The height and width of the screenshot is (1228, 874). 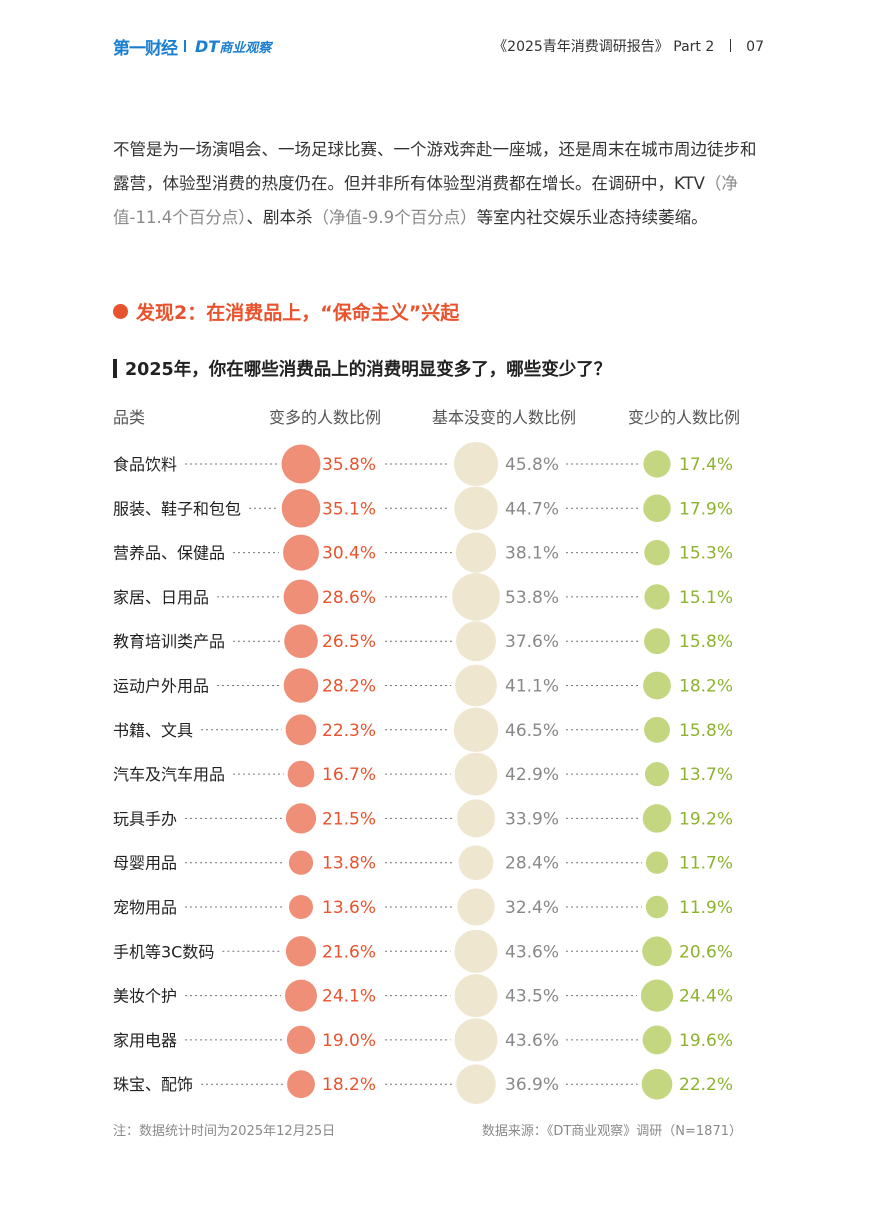 What do you see at coordinates (349, 908) in the screenshot?
I see `value-label-more: 13.6%` at bounding box center [349, 908].